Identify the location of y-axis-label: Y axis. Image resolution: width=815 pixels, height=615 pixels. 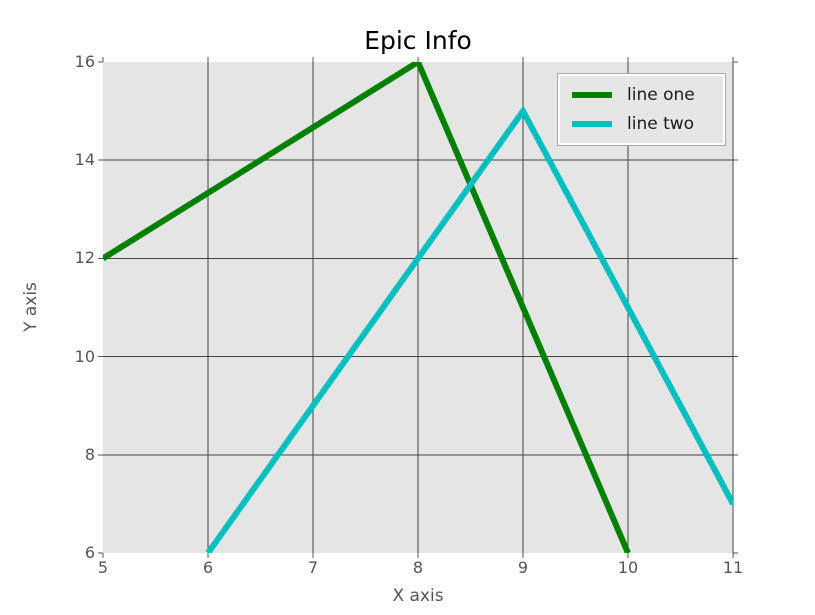
(31, 307).